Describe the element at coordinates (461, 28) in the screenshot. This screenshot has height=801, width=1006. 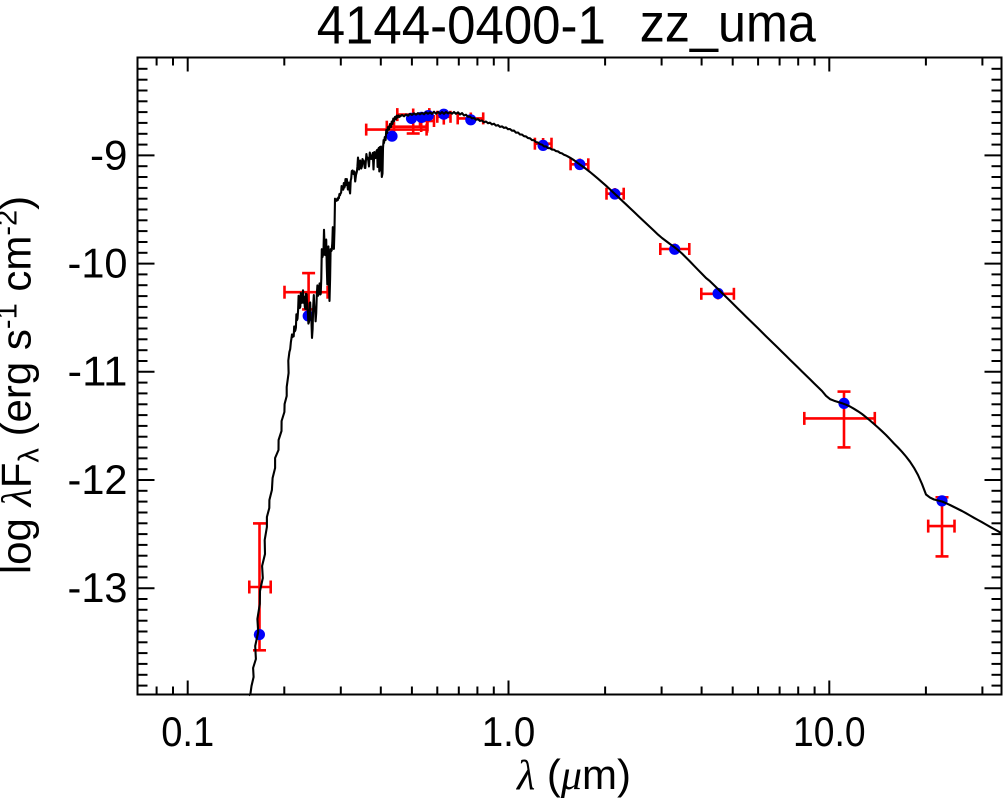
I see `svg-text: 4144-0400-1` at that location.